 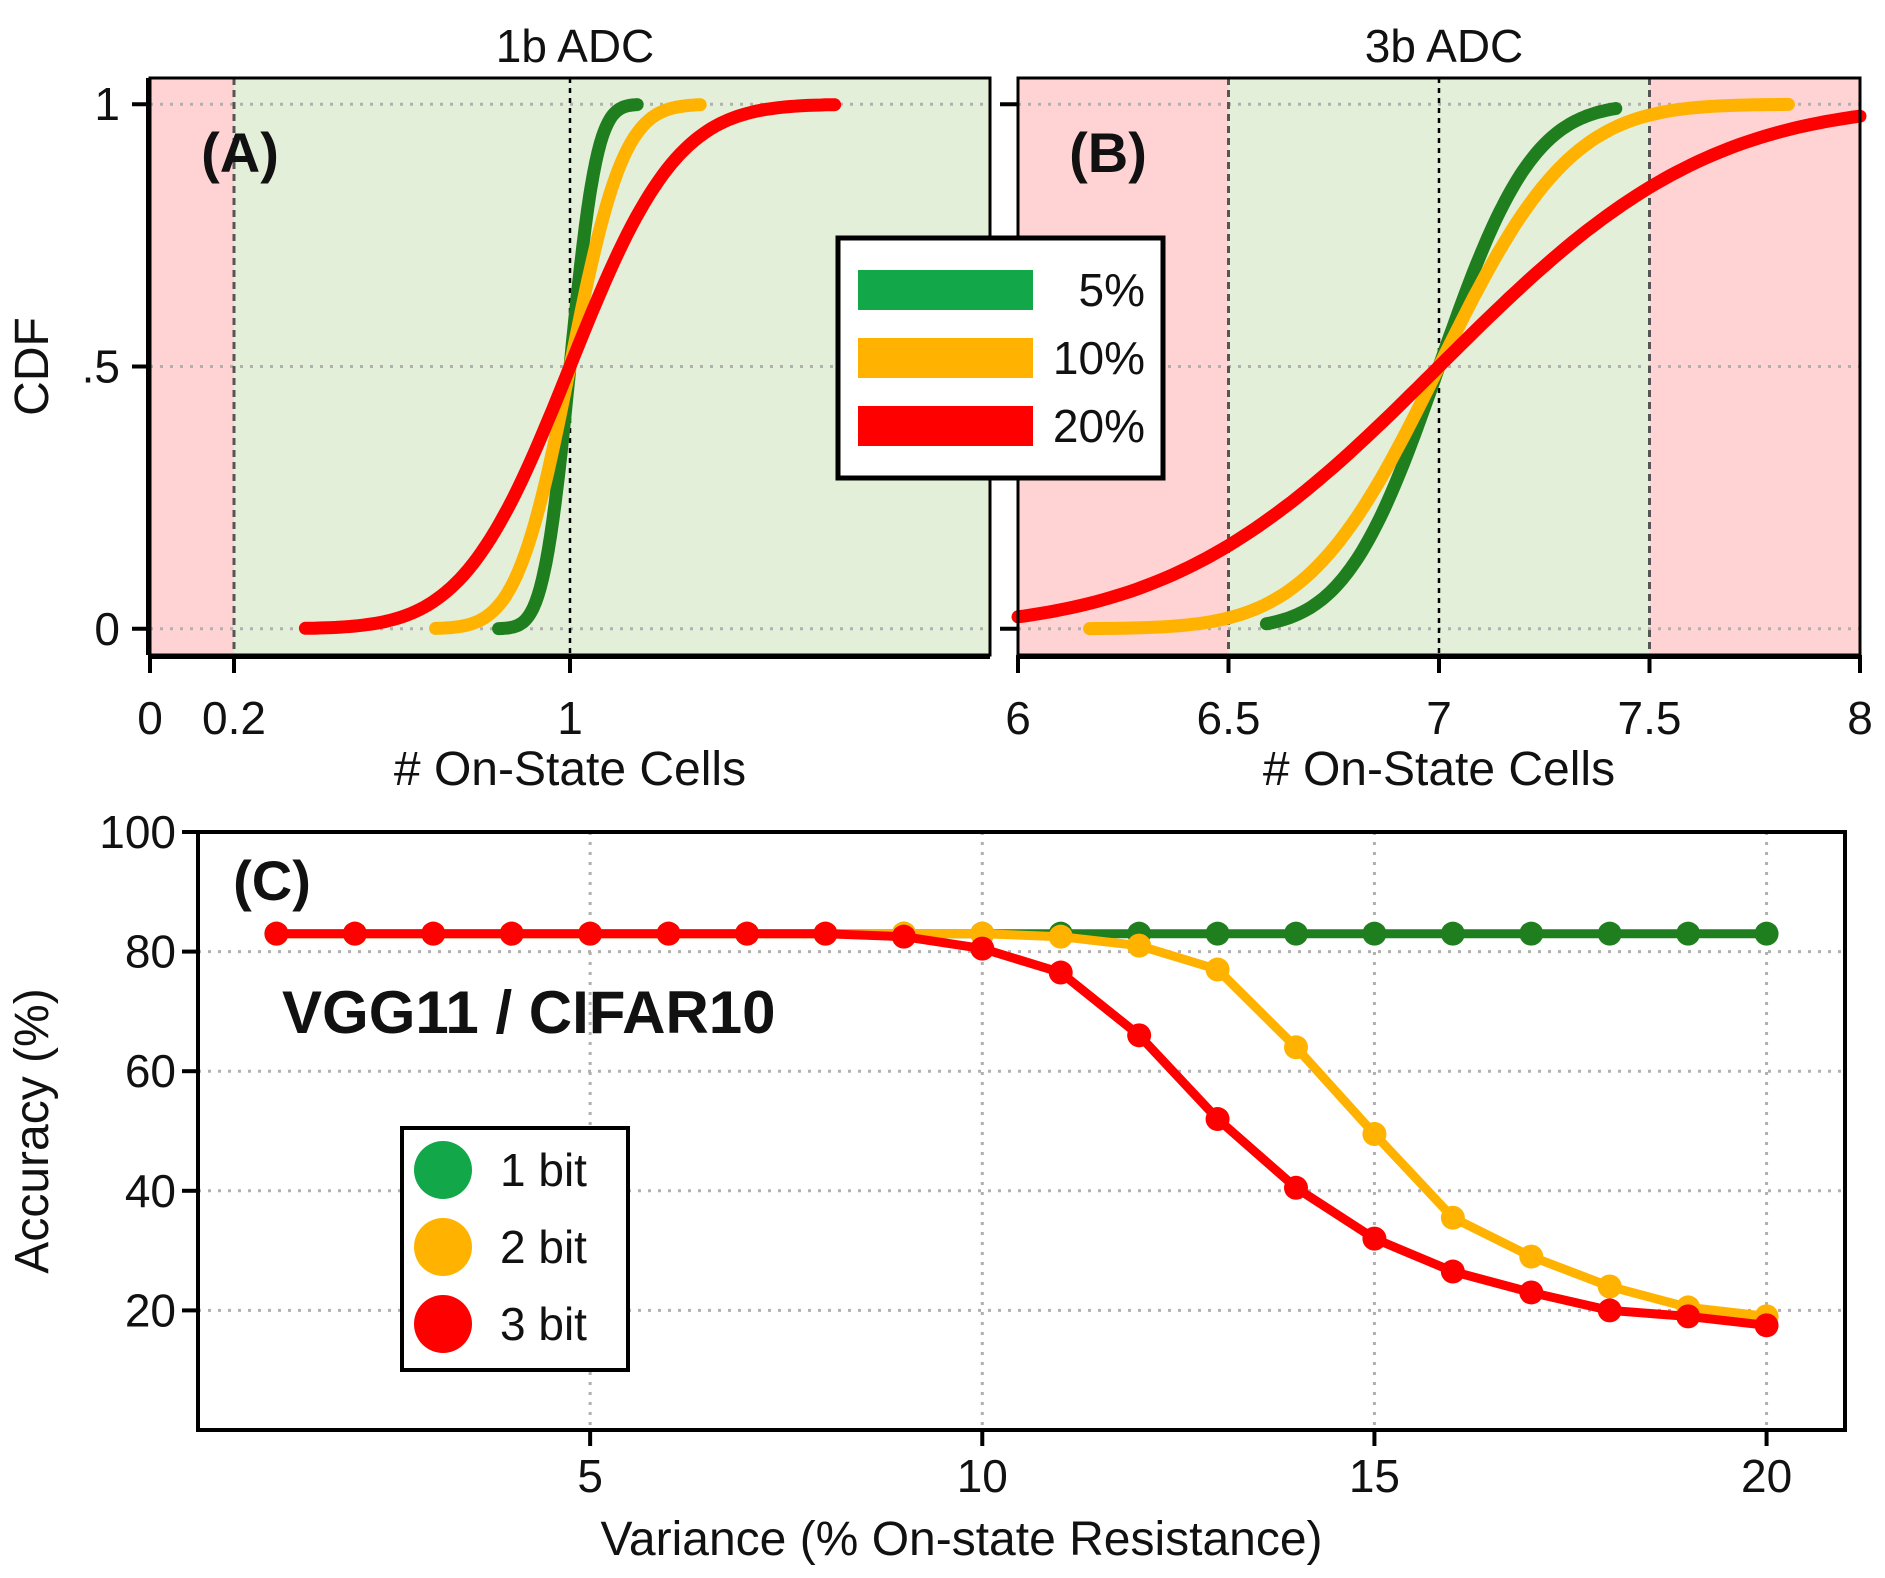 What do you see at coordinates (590, 1476) in the screenshot?
I see `x-tick-label: 5` at bounding box center [590, 1476].